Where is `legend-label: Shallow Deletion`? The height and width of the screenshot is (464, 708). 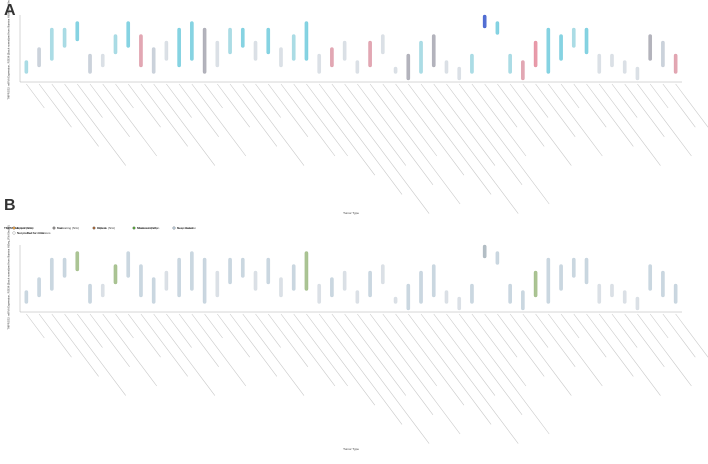
legend-label: Shallow Deletion is located at coordinates (148, 228).